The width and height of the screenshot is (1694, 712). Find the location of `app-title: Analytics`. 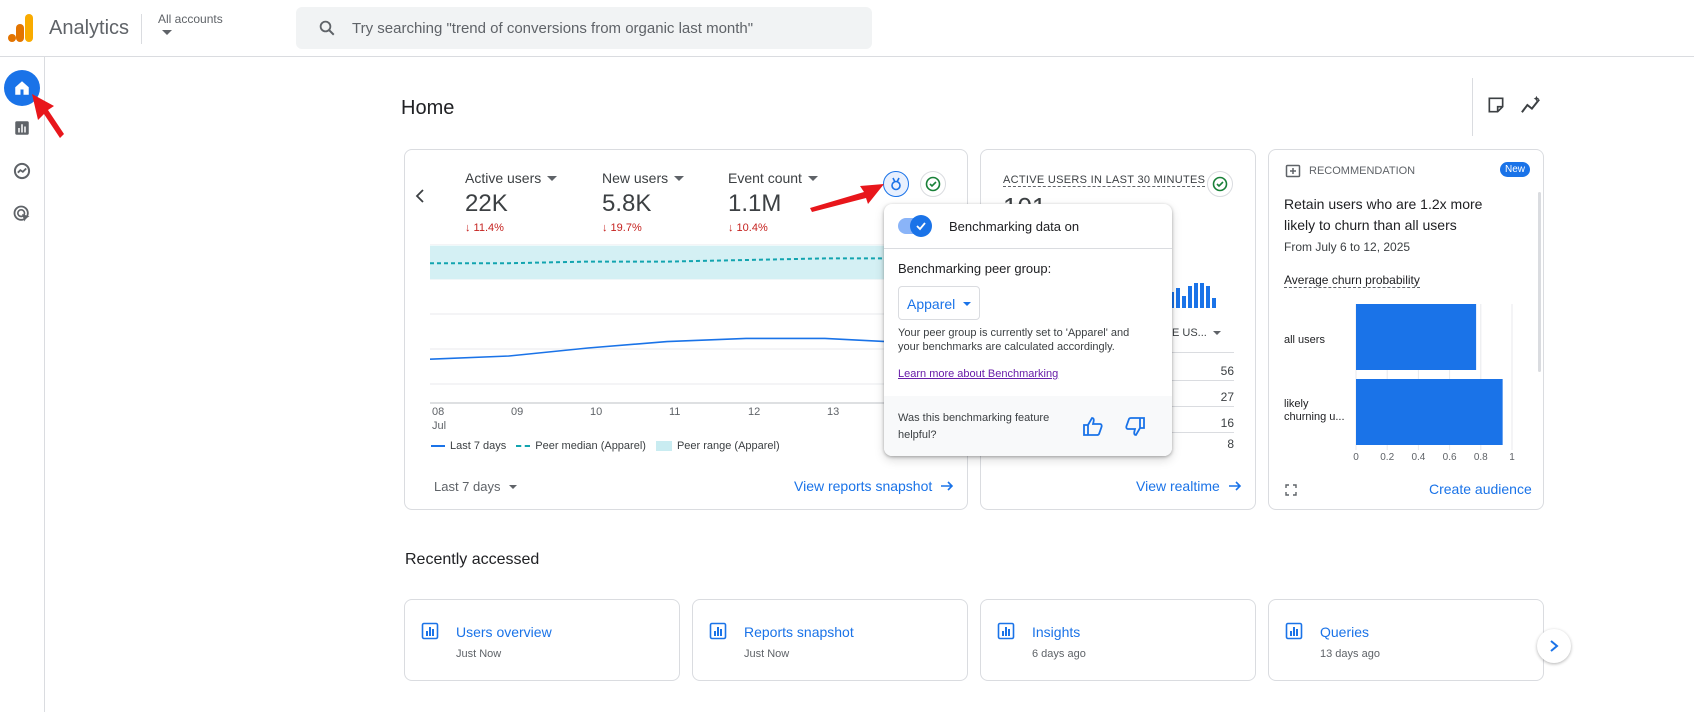

app-title: Analytics is located at coordinates (89, 28).